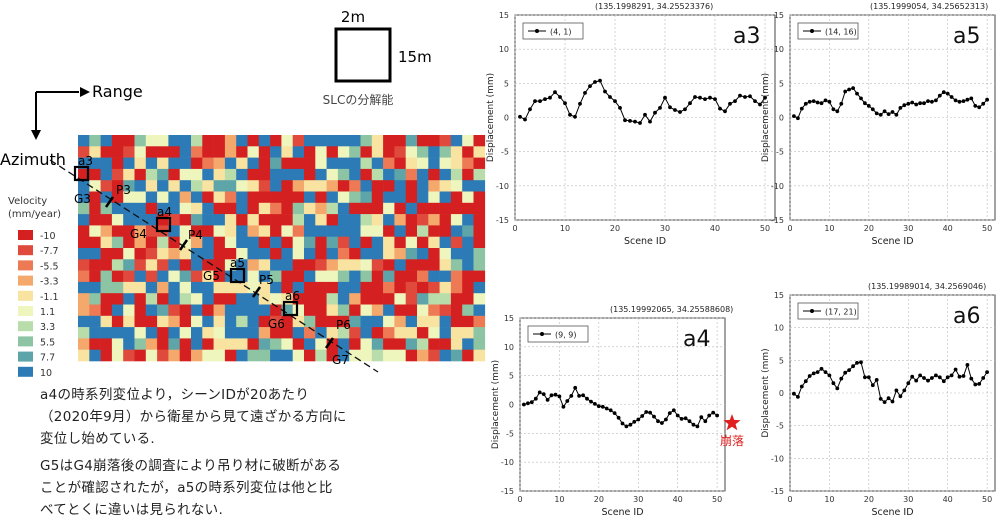  I want to click on x-axis-label: Scene ID, so click(892, 241).